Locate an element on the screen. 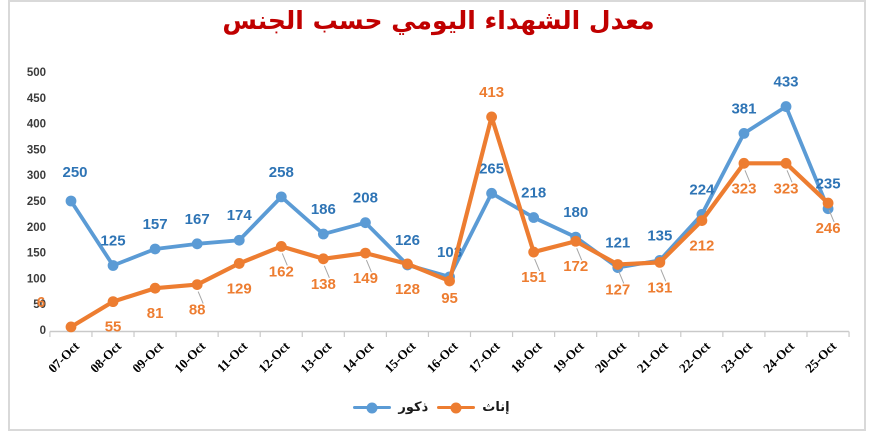 This screenshot has width=877, height=446. x-axis-tick-label: 20-Oct is located at coordinates (611, 357).